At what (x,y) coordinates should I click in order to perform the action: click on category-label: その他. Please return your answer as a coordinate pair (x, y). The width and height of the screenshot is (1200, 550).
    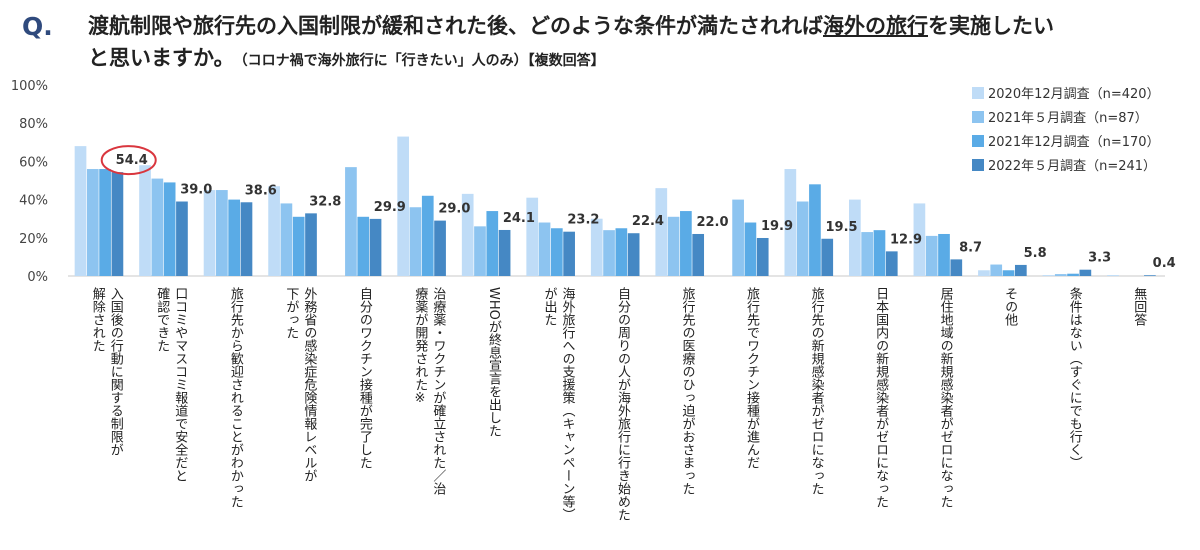
    Looking at the image, I should click on (1010, 307).